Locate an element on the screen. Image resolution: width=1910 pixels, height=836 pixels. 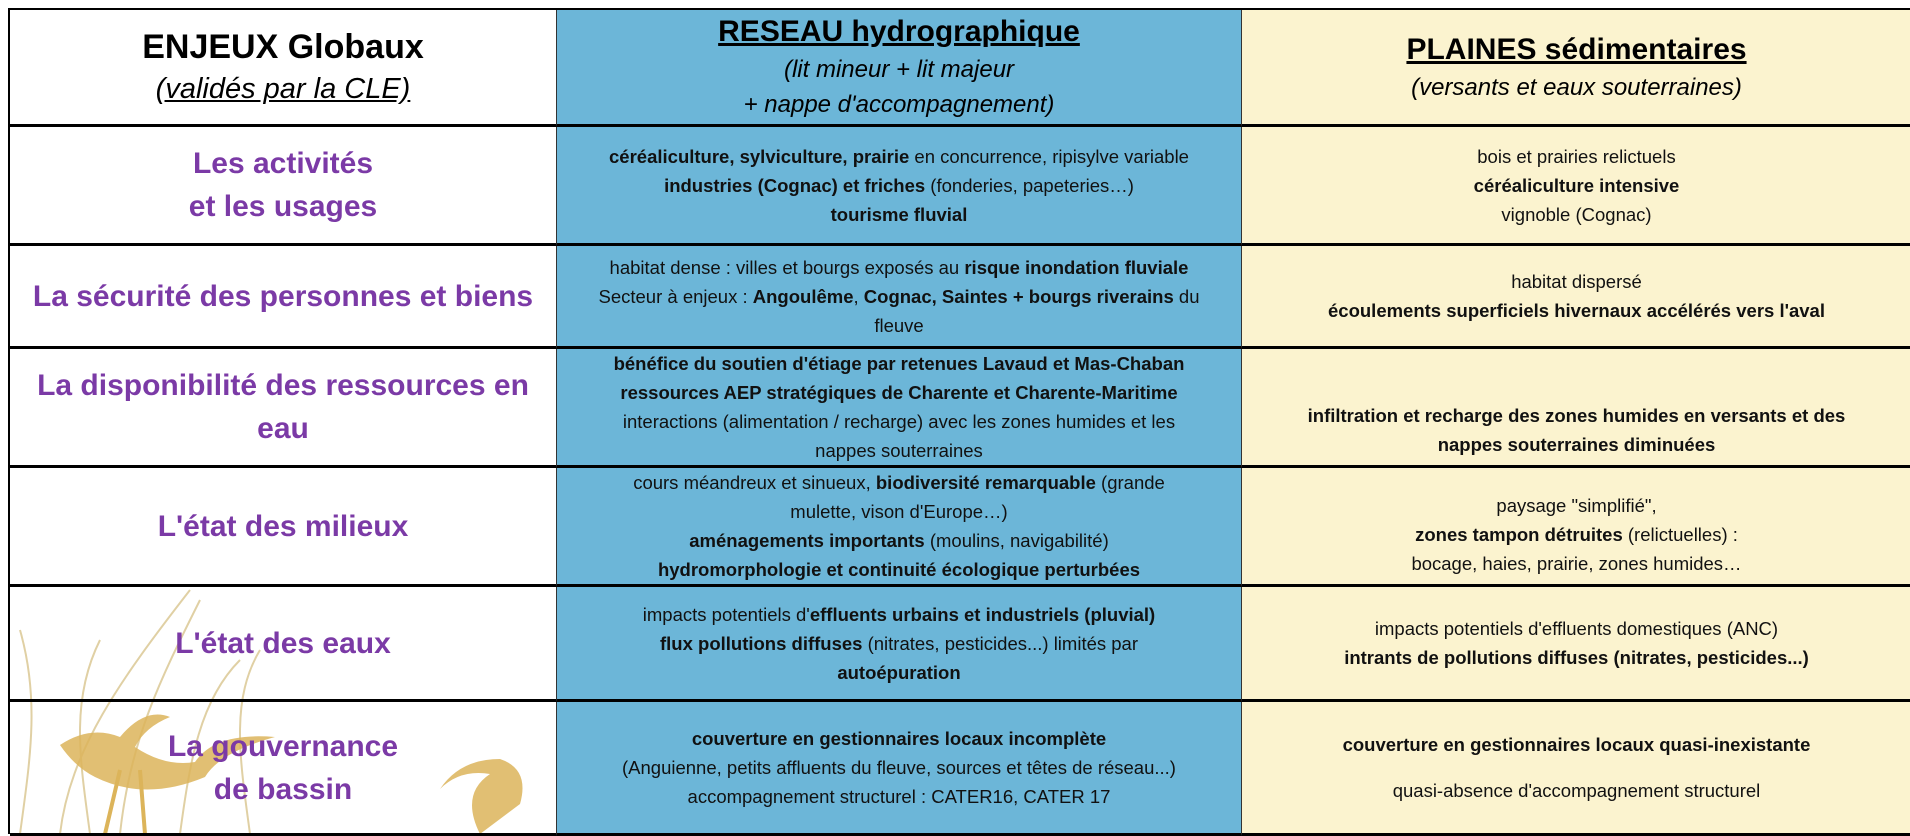
text-run: habitat dispersé is located at coordinates (1576, 281).